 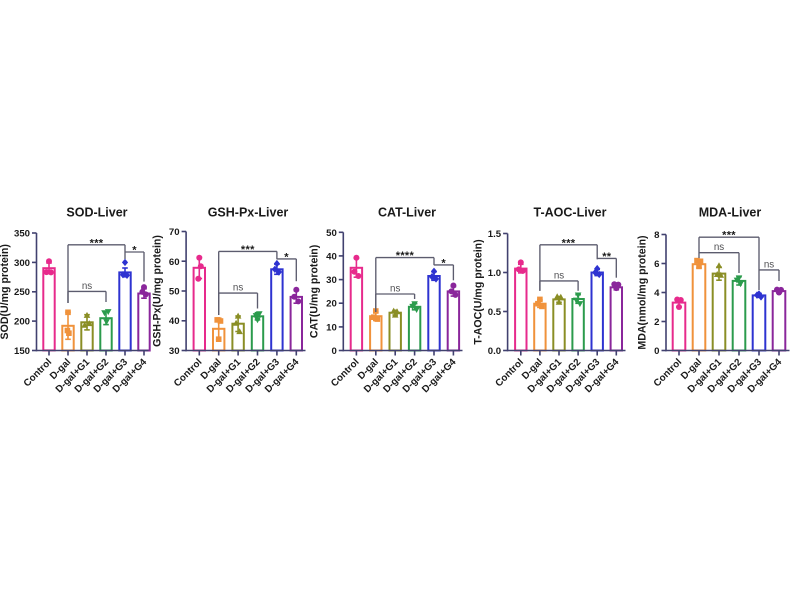 What do you see at coordinates (22, 292) in the screenshot?
I see `svg-text: 250` at bounding box center [22, 292].